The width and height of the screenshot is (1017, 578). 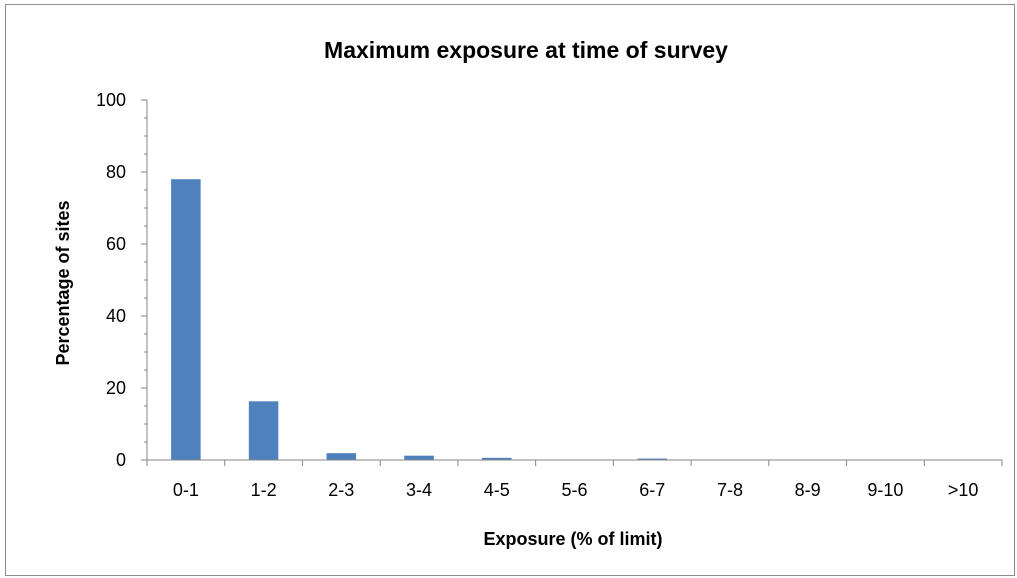 I want to click on x-tick-label: 3-4, so click(x=419, y=490).